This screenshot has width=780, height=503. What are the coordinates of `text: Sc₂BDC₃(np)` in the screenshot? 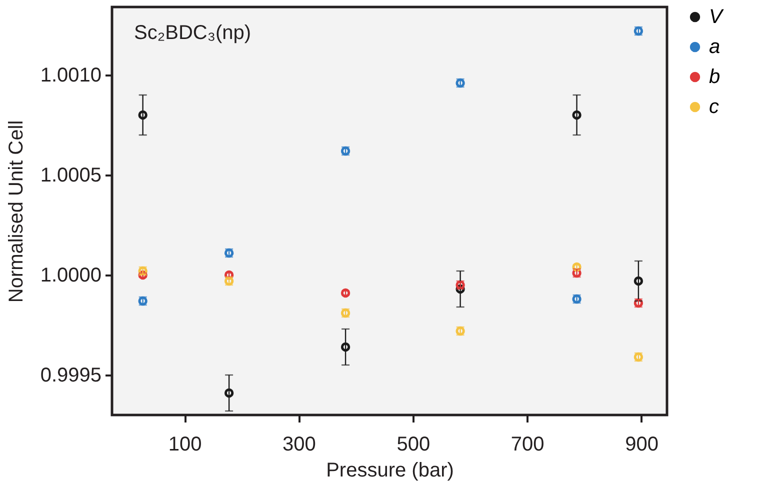 It's located at (193, 33).